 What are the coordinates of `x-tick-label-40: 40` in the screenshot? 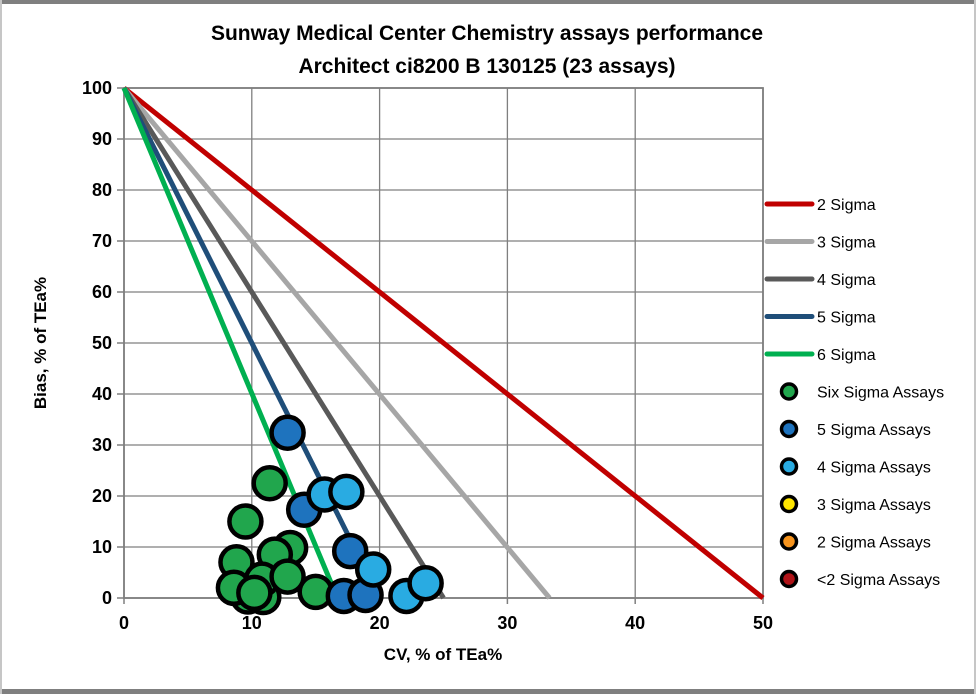 It's located at (635, 623).